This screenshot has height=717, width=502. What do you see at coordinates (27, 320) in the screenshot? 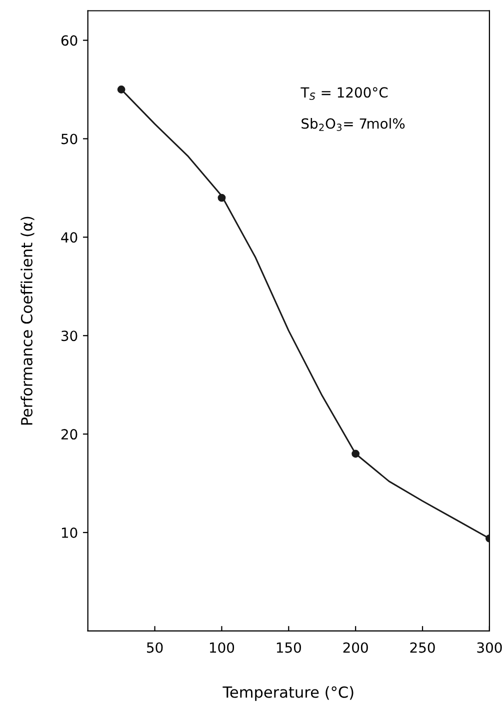
I see `y-axis-title: Performance Coefficient (α)` at bounding box center [27, 320].